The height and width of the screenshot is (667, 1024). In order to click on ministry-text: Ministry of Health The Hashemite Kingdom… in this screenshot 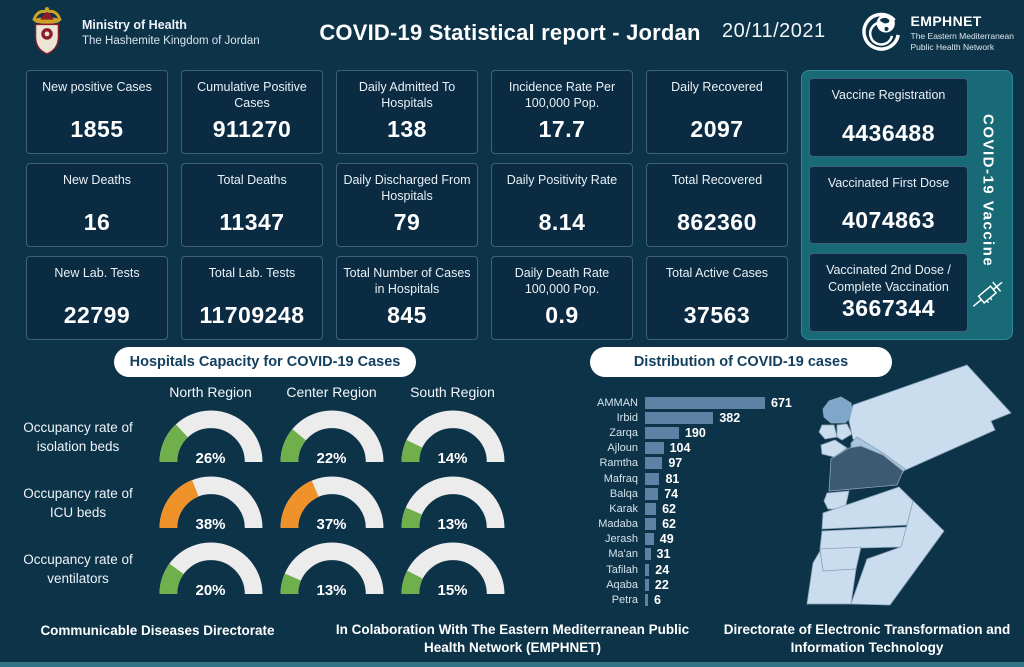, I will do `click(171, 32)`.